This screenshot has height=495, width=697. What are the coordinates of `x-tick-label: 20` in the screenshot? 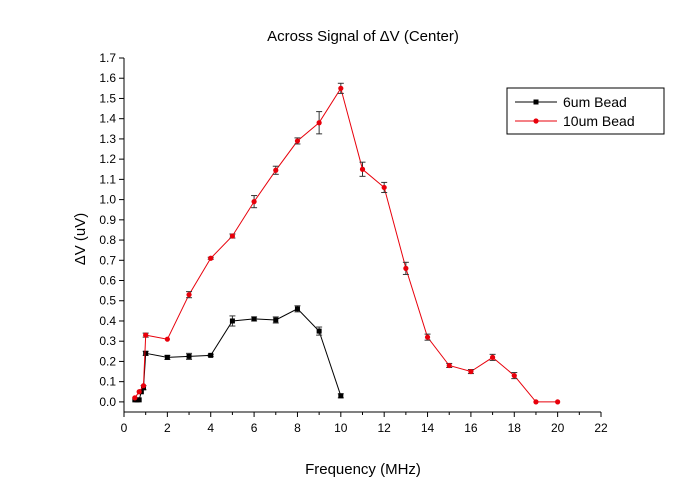 It's located at (558, 428).